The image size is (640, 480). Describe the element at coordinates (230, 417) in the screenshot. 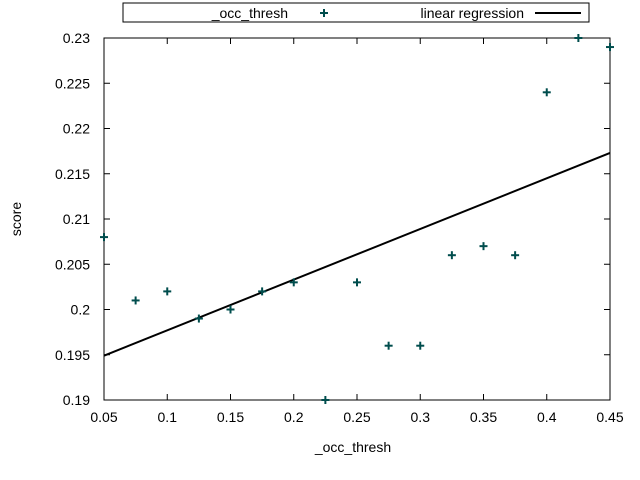

I see `x-tick-label: 0.15` at that location.